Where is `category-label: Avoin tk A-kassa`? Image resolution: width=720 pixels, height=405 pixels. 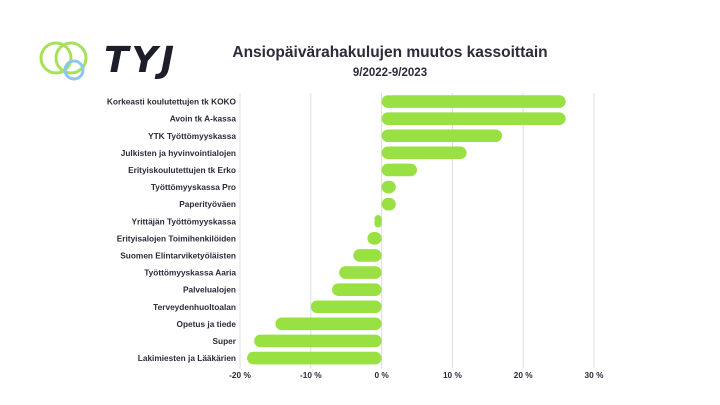
category-label: Avoin tk A-kassa is located at coordinates (203, 119).